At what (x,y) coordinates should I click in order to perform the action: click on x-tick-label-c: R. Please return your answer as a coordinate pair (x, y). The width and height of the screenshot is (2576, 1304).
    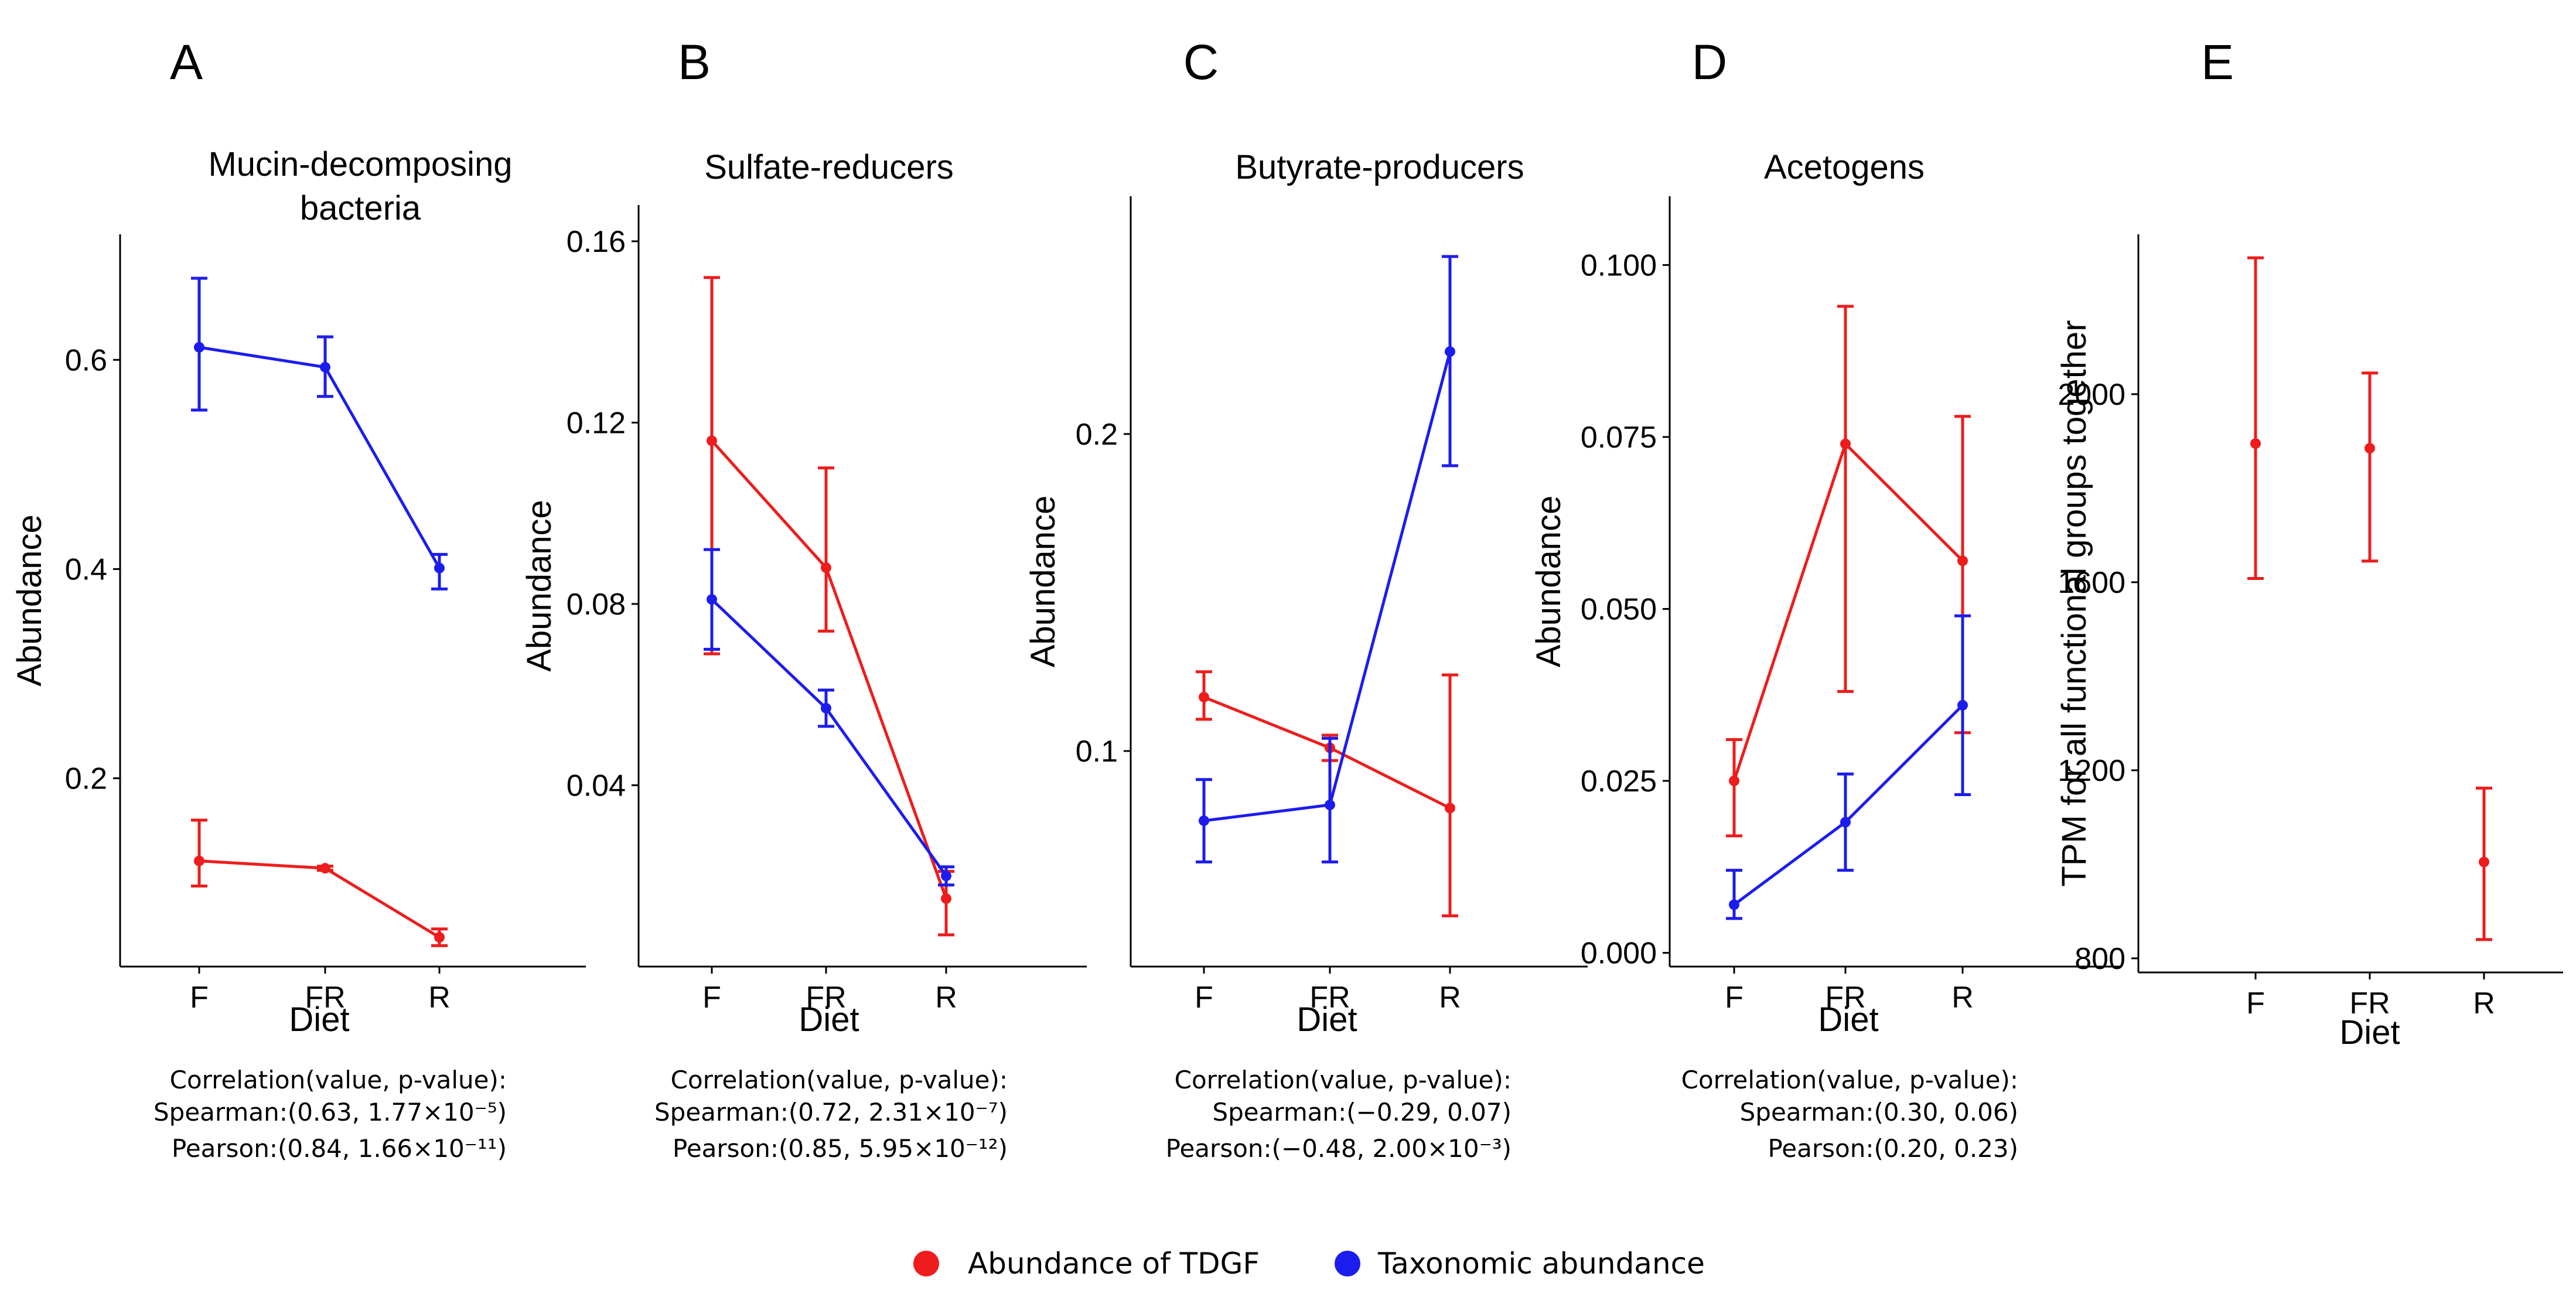
    Looking at the image, I should click on (1450, 998).